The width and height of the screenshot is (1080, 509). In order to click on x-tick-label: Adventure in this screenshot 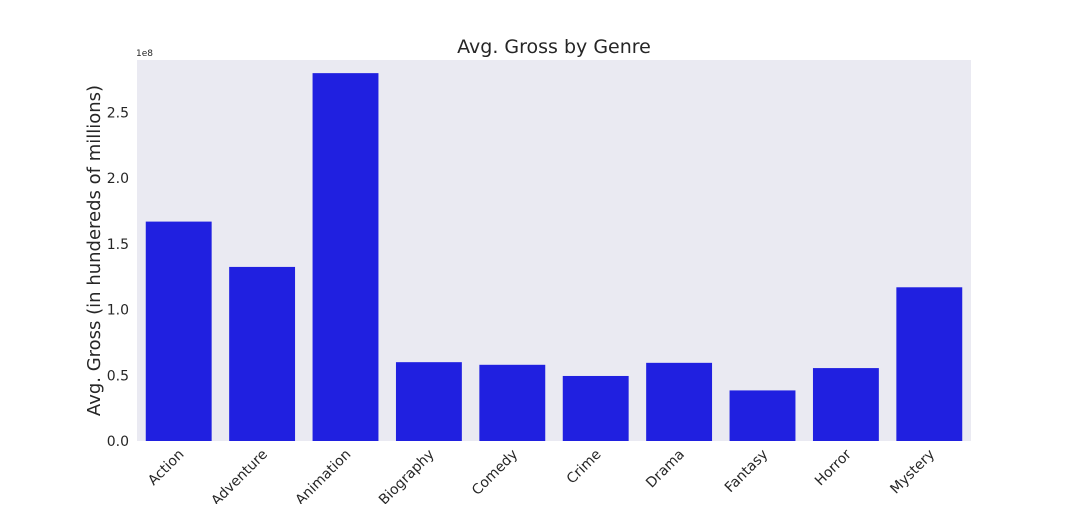, I will do `click(239, 475)`.